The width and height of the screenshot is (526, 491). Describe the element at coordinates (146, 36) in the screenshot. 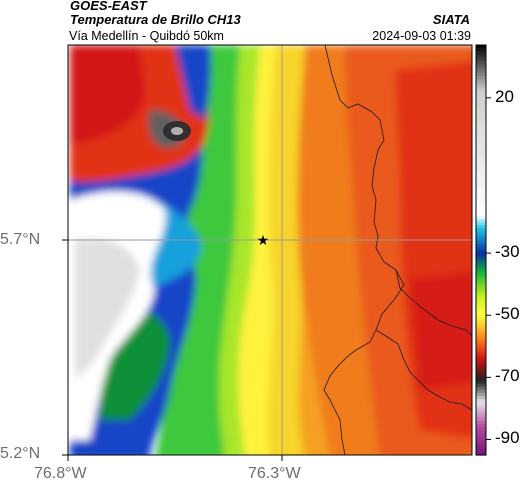

I see `route-subtitle: Vía Medellín - Quibdó 50km` at that location.